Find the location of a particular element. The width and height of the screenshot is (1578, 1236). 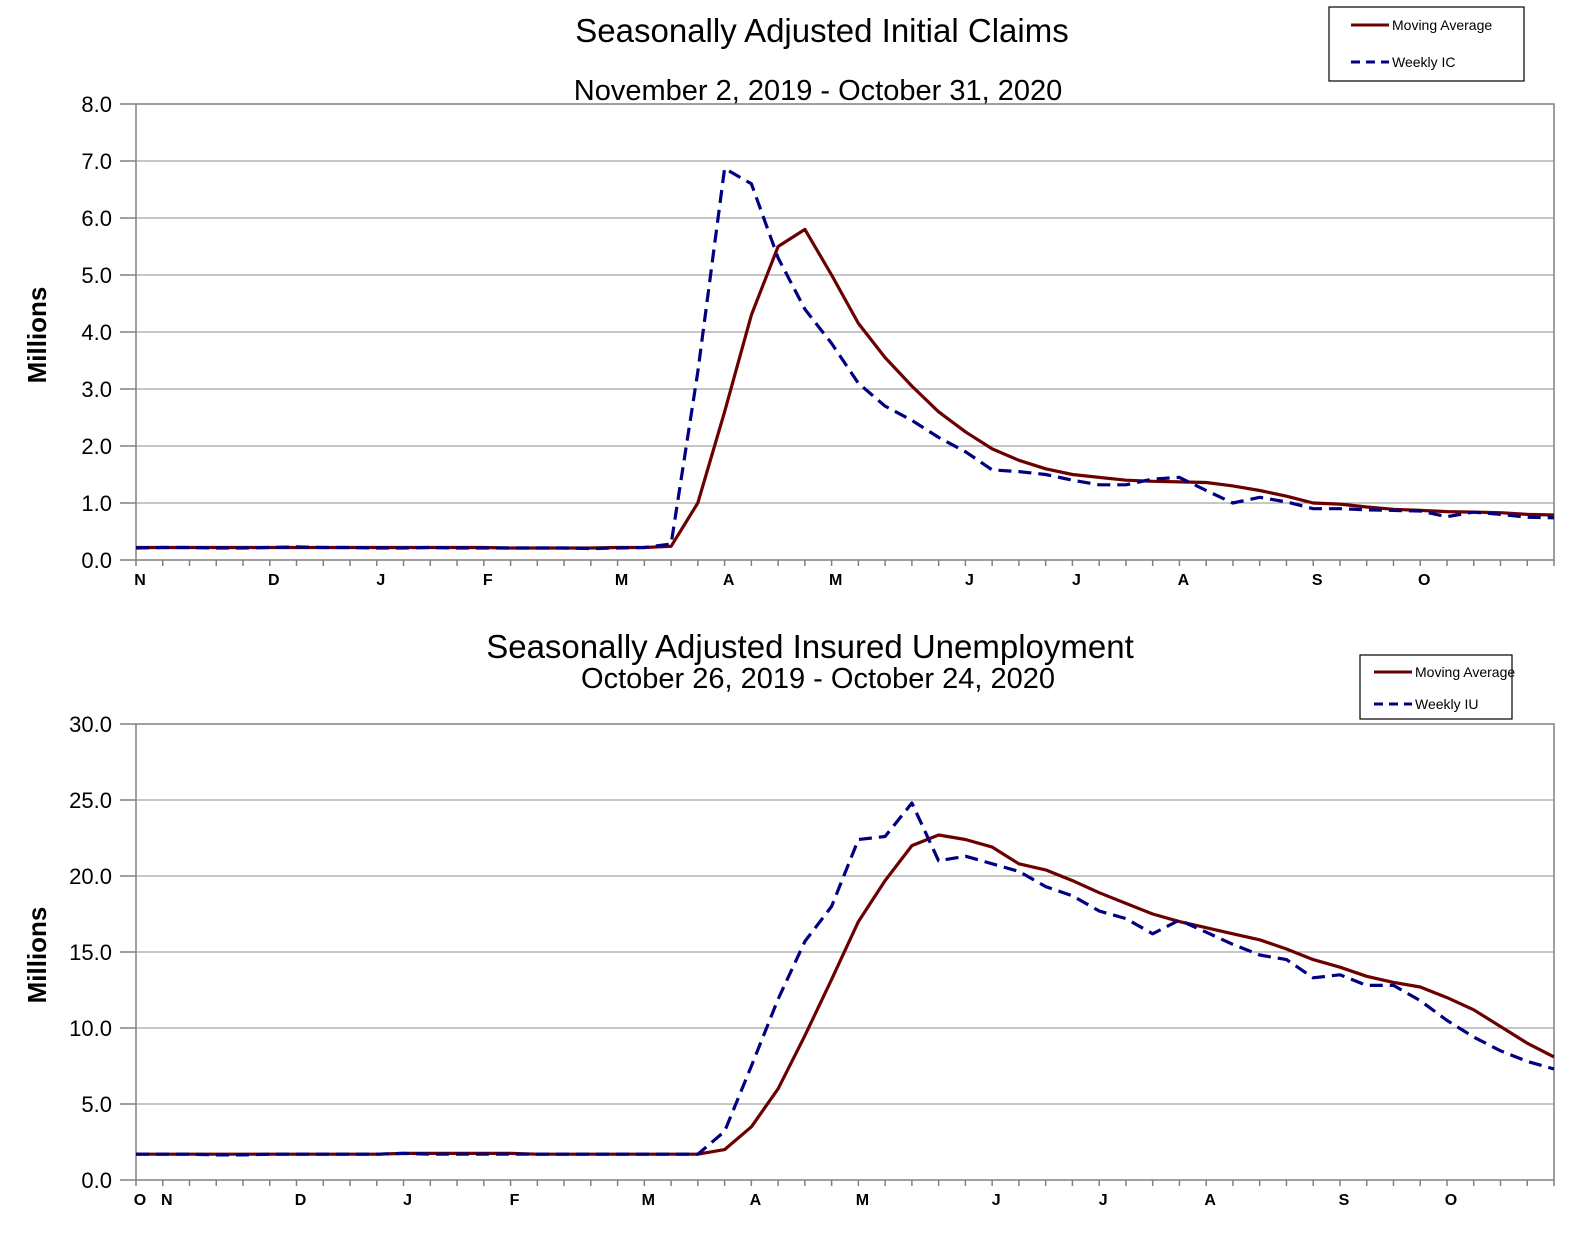

y-tick-label: 8.0 is located at coordinates (96, 104).